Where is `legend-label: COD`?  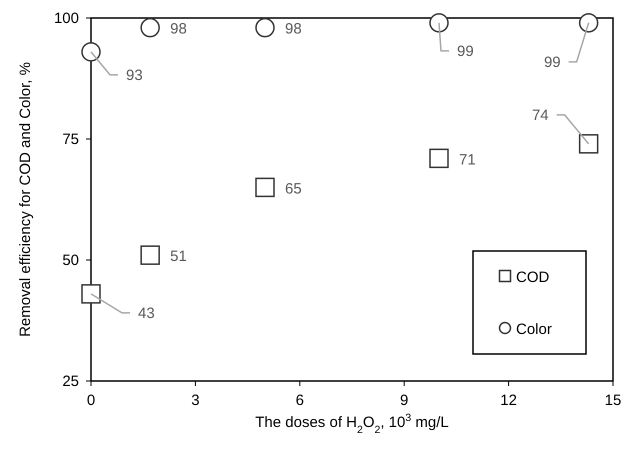
legend-label: COD is located at coordinates (533, 277).